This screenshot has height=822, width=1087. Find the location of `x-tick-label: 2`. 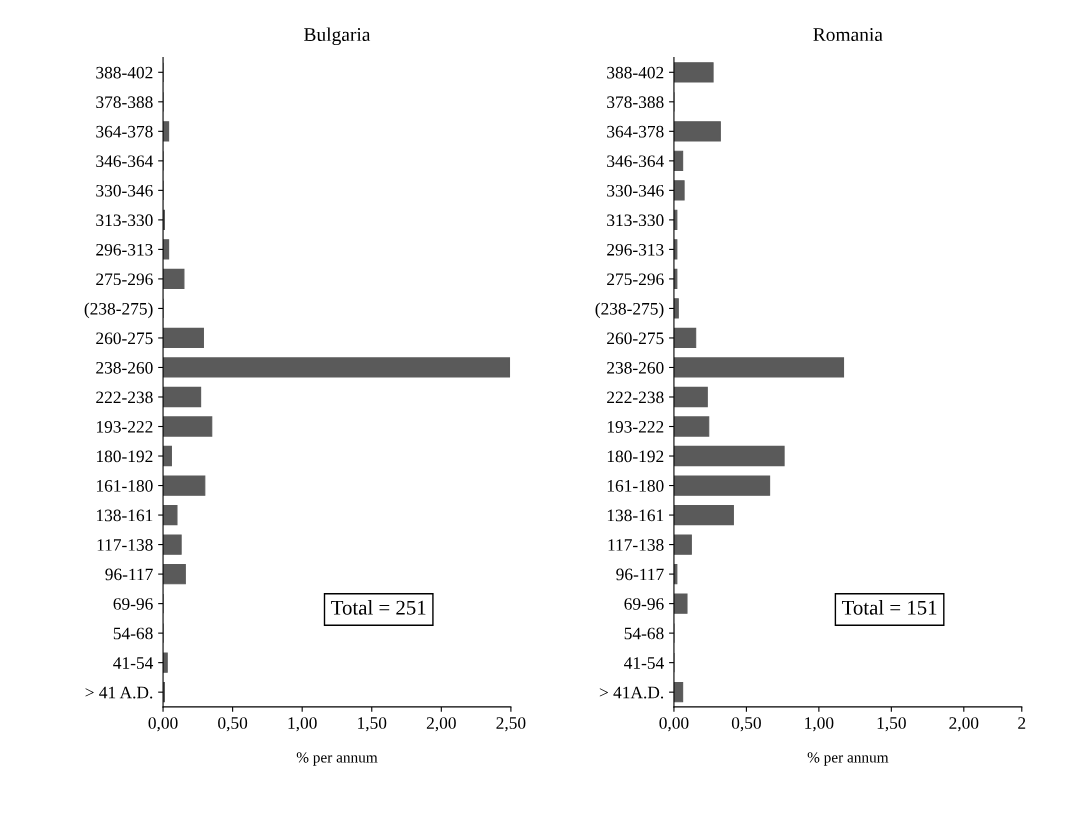

x-tick-label: 2 is located at coordinates (1022, 723).